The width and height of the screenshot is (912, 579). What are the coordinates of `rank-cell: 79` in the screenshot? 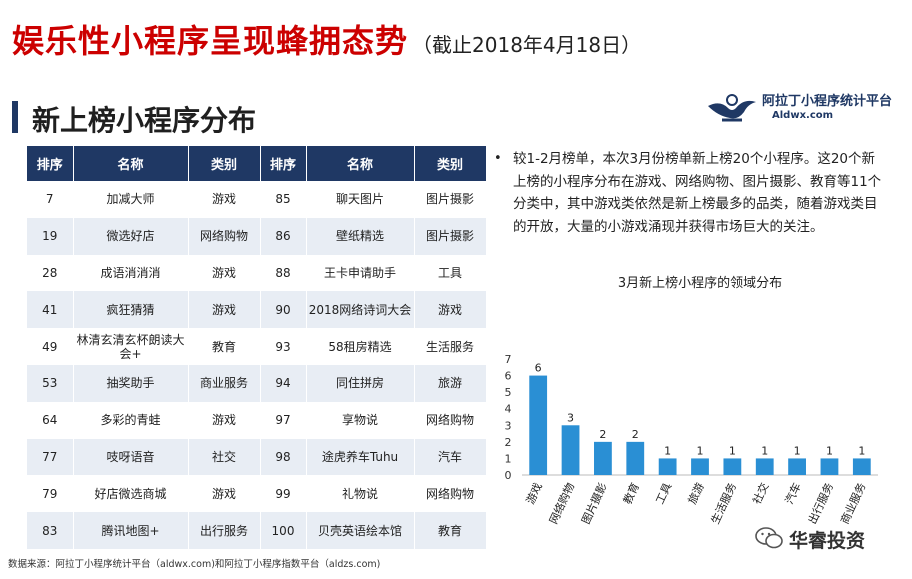 It's located at (50, 494).